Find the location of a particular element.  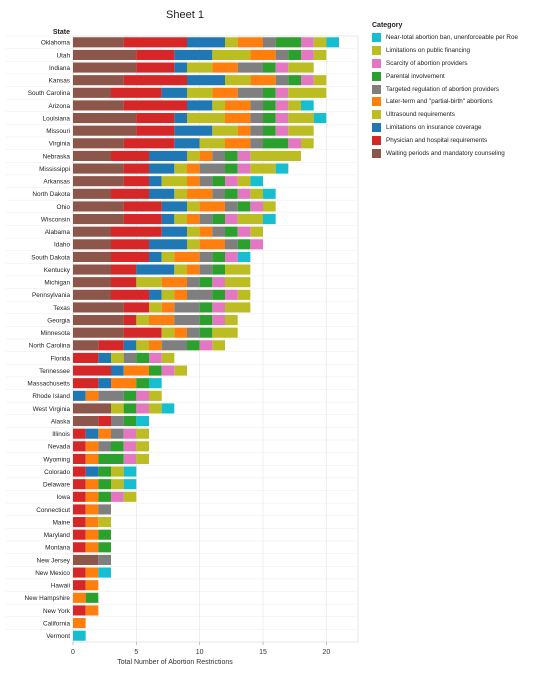

legend-item: Ultrasound requirements is located at coordinates (456, 114).